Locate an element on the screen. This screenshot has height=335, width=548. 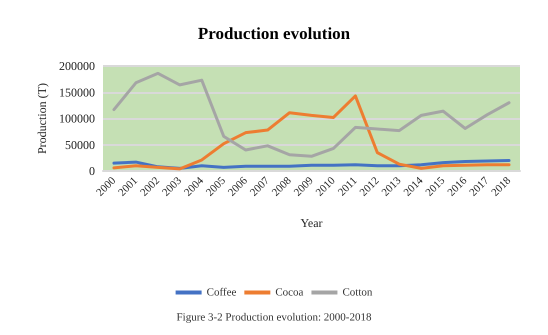
y-axis-title: Production (T) is located at coordinates (42, 118).